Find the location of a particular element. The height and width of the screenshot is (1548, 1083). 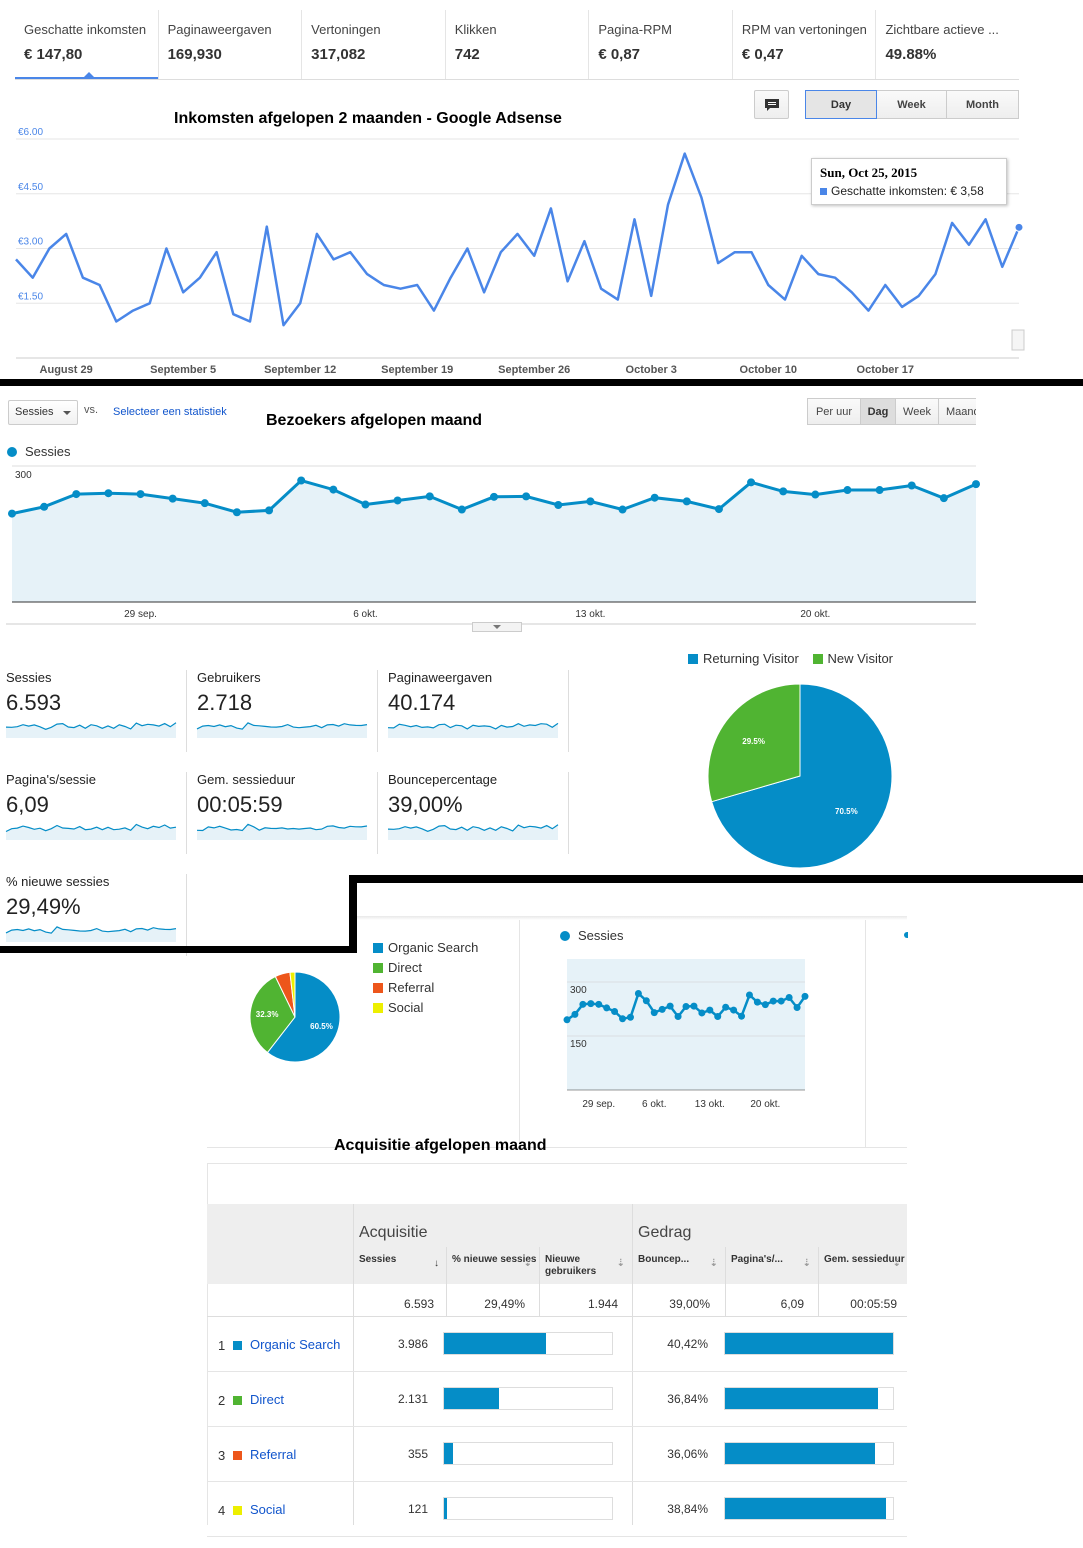

period-day-button: Day is located at coordinates (841, 104).